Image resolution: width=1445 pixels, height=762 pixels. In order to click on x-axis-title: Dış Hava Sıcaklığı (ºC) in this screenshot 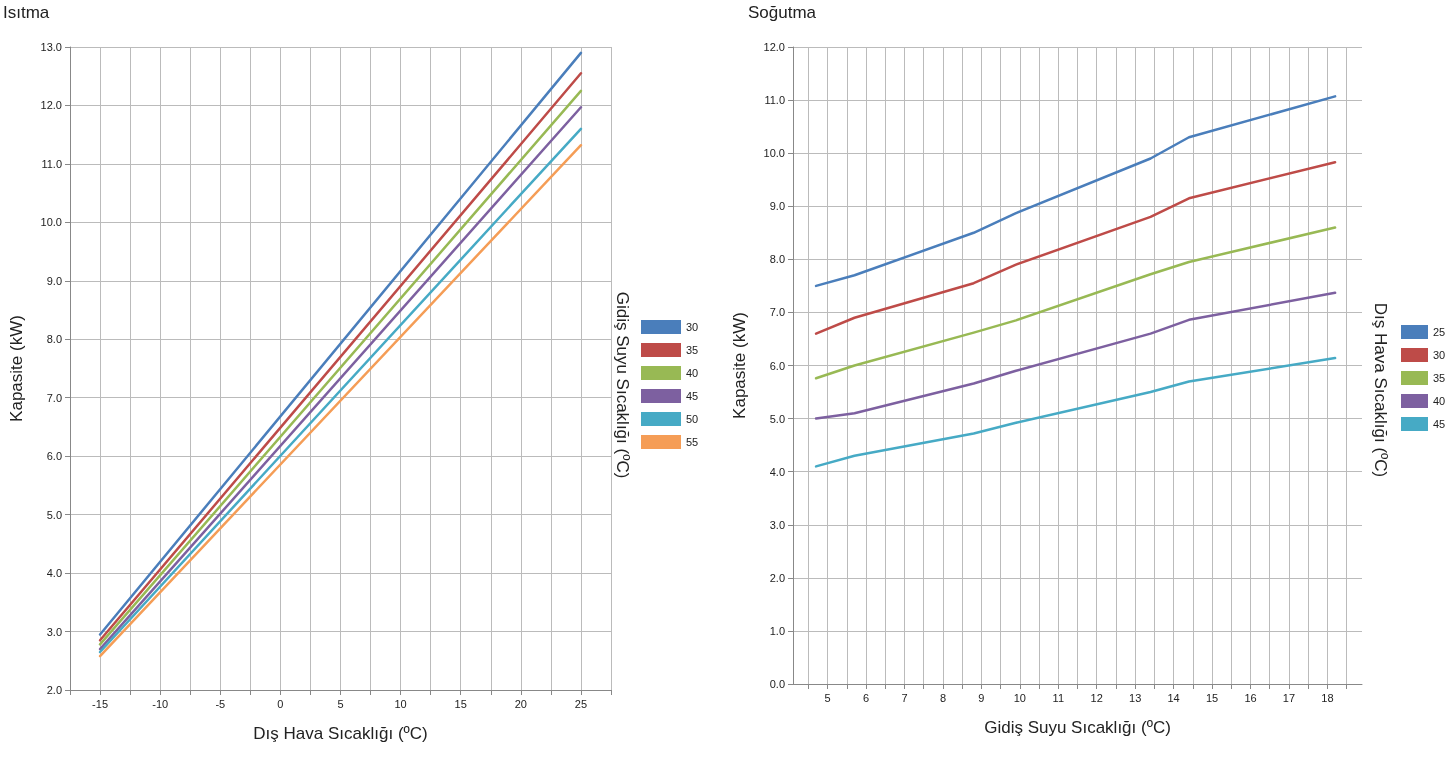, I will do `click(340, 733)`.